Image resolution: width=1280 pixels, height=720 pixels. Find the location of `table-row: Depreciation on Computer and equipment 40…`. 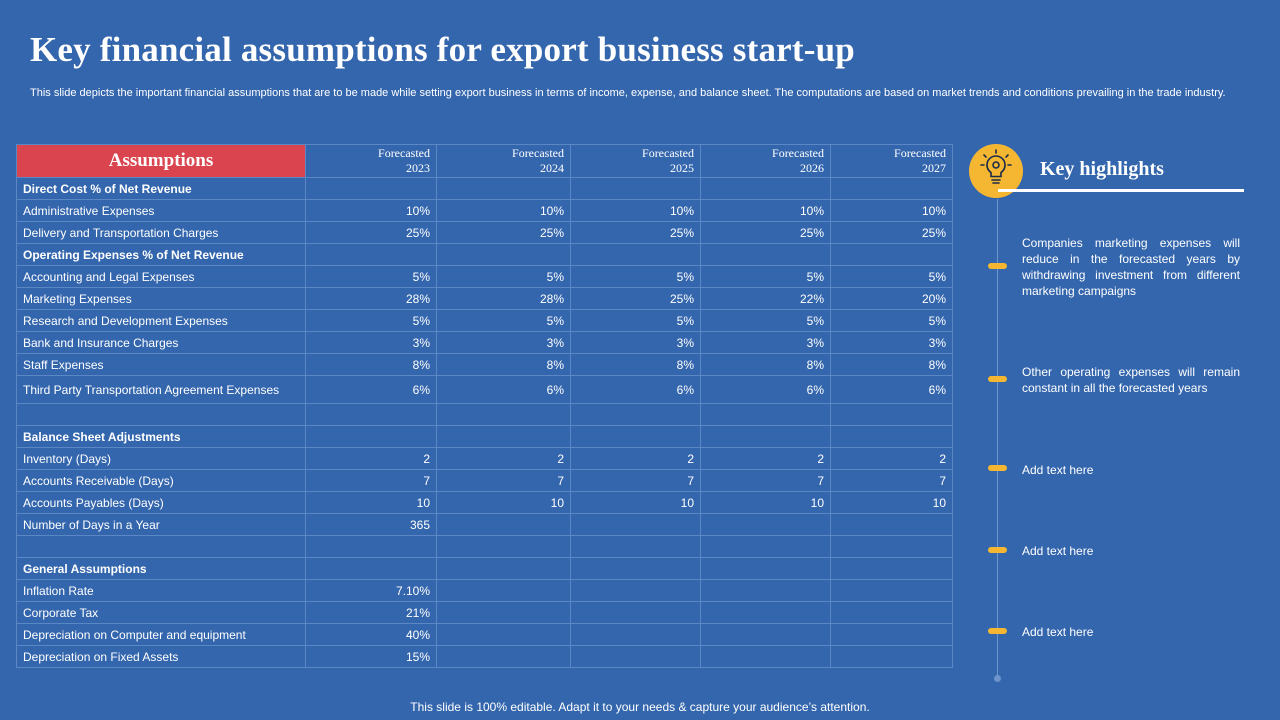

table-row: Depreciation on Computer and equipment 40… is located at coordinates (484, 634).